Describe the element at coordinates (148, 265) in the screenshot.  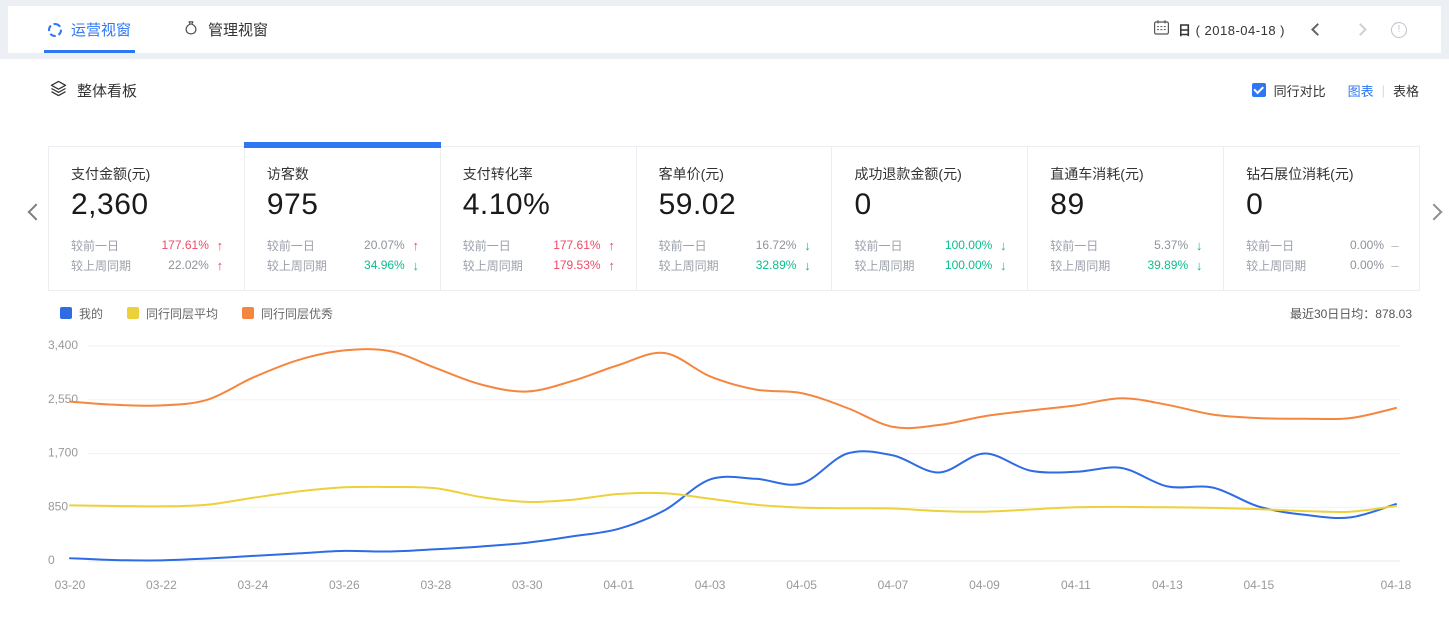
I see `metric-row: 较上周同期 22.02% ↑` at that location.